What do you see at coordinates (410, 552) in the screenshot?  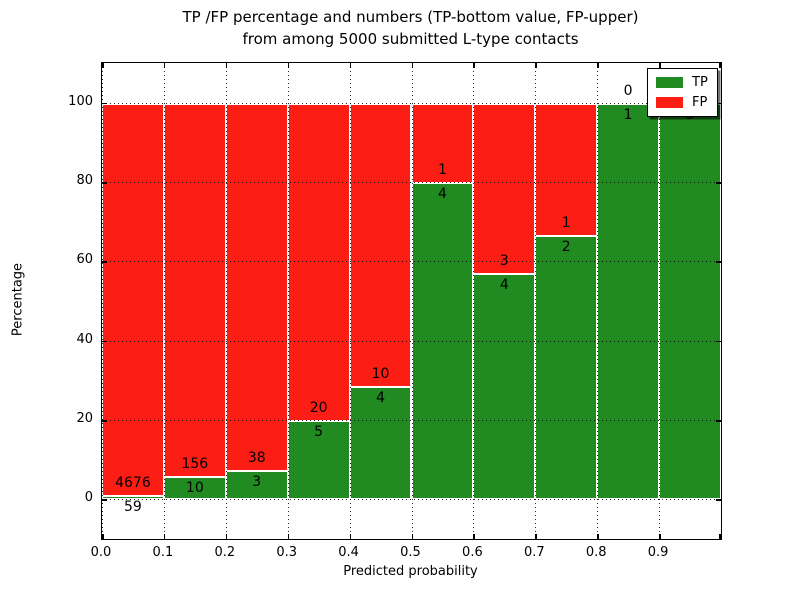 I see `x-tick-label: 0.5` at bounding box center [410, 552].